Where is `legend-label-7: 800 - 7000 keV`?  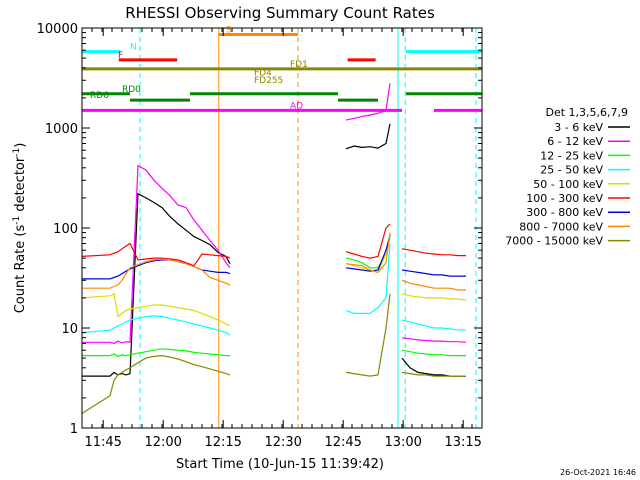
legend-label-7: 800 - 7000 keV is located at coordinates (561, 226).